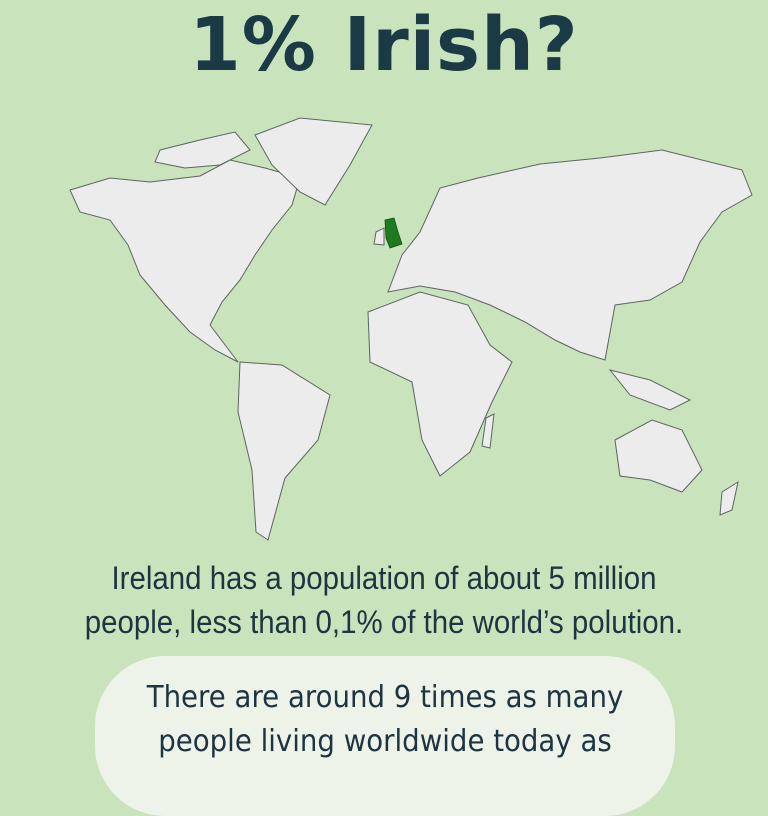  I want to click on callout-line-2: people living worldwide today as, so click(385, 741).